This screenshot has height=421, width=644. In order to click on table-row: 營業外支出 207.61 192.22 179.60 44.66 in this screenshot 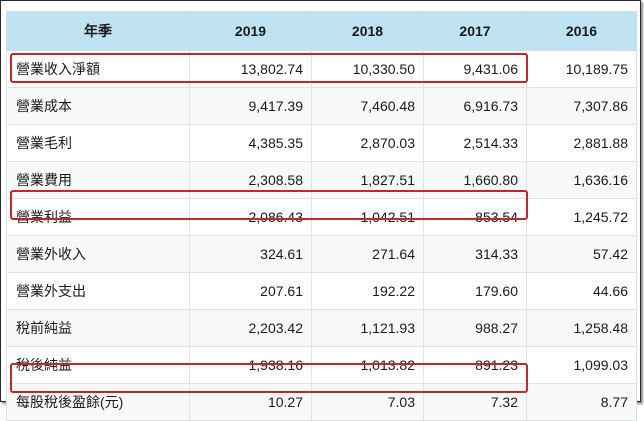, I will do `click(321, 291)`.